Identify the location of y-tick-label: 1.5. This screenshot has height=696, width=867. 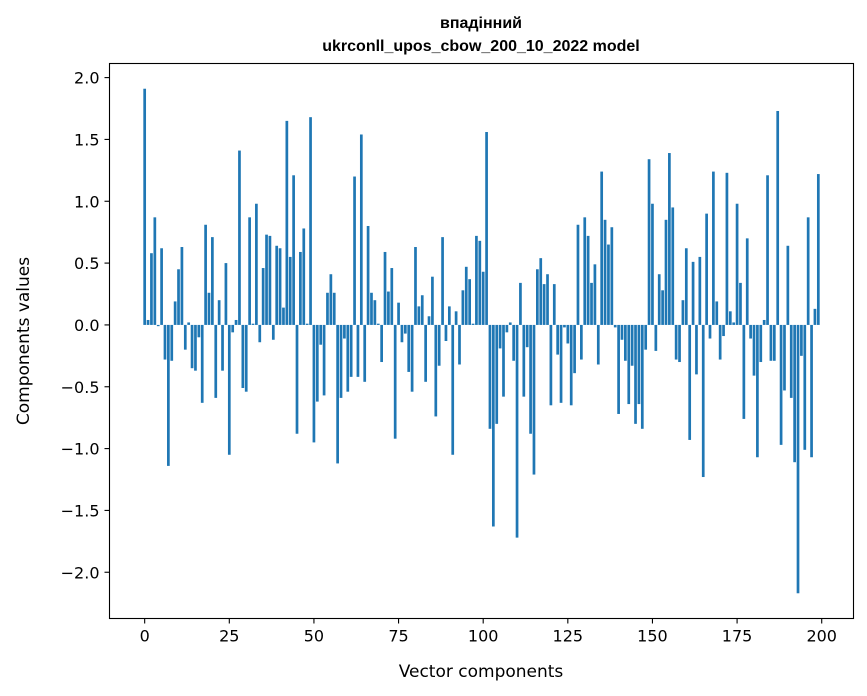
(86, 139).